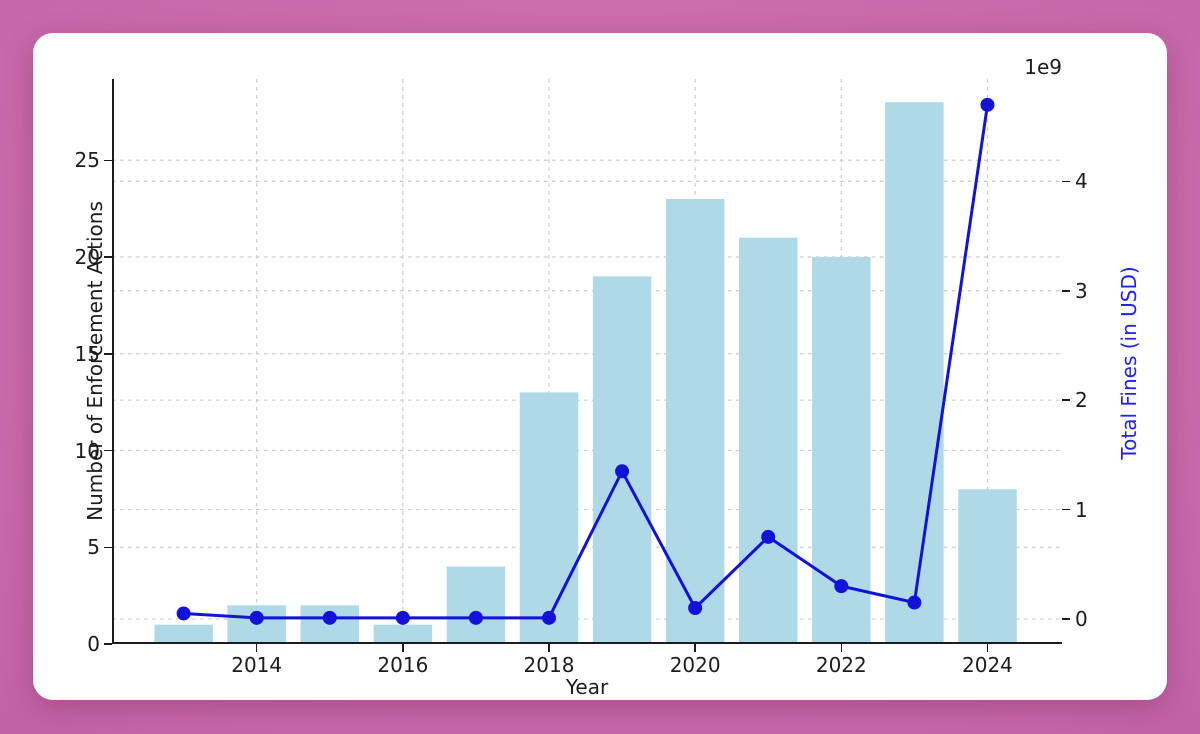  What do you see at coordinates (549, 665) in the screenshot?
I see `x-axis-tick-label: 2018` at bounding box center [549, 665].